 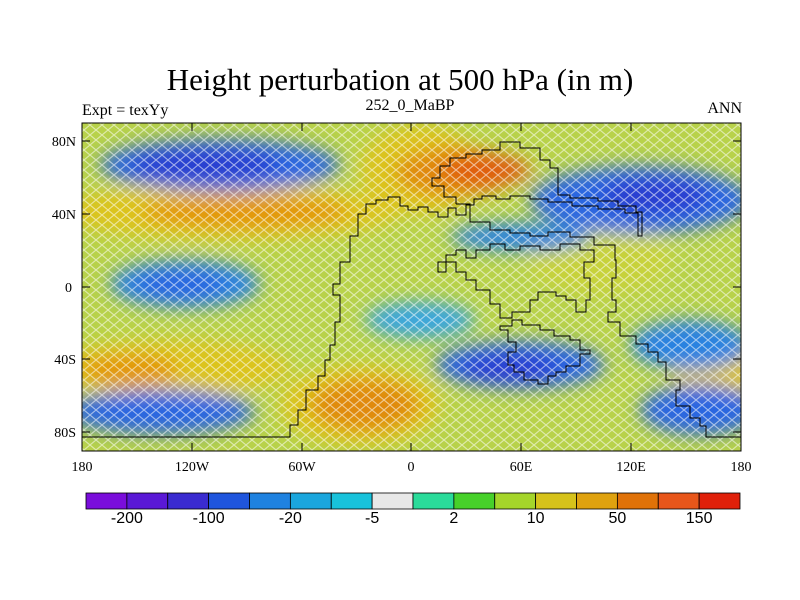 I want to click on period-label: 252_0_MaBP, so click(x=410, y=105).